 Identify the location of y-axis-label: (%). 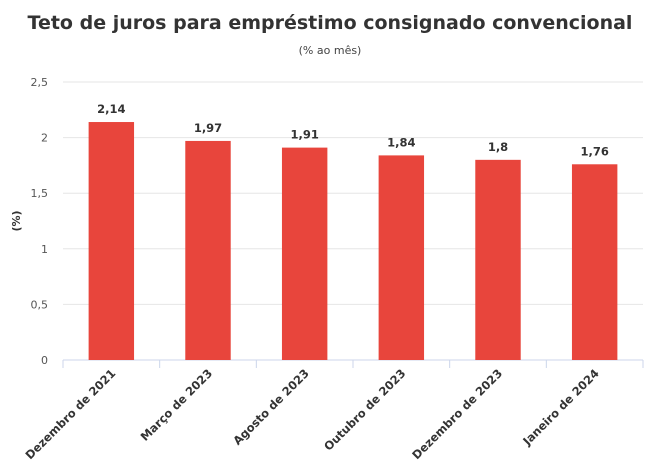
(16, 220).